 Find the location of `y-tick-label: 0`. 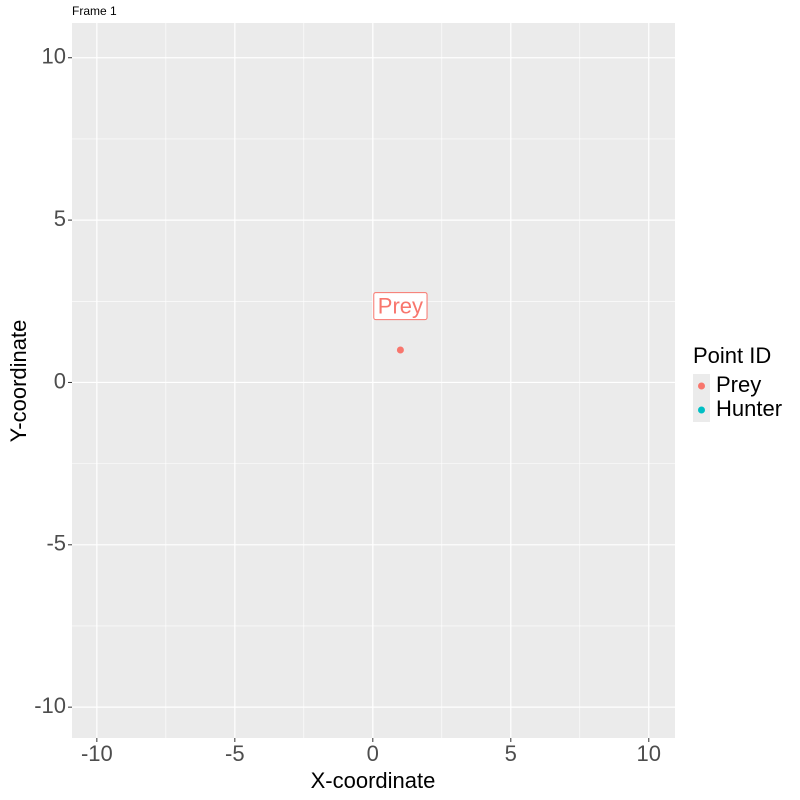

y-tick-label: 0 is located at coordinates (60, 380).